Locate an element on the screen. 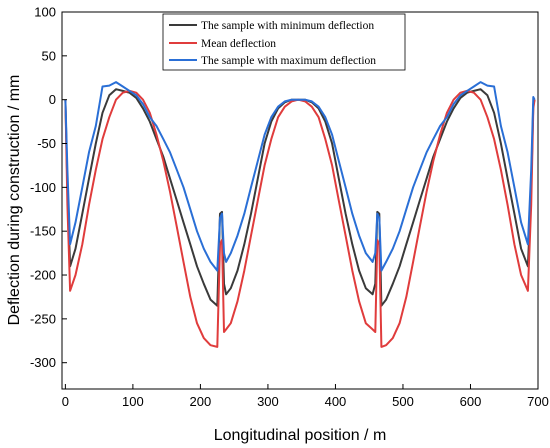 This screenshot has width=550, height=448. legend-box is located at coordinates (284, 42).